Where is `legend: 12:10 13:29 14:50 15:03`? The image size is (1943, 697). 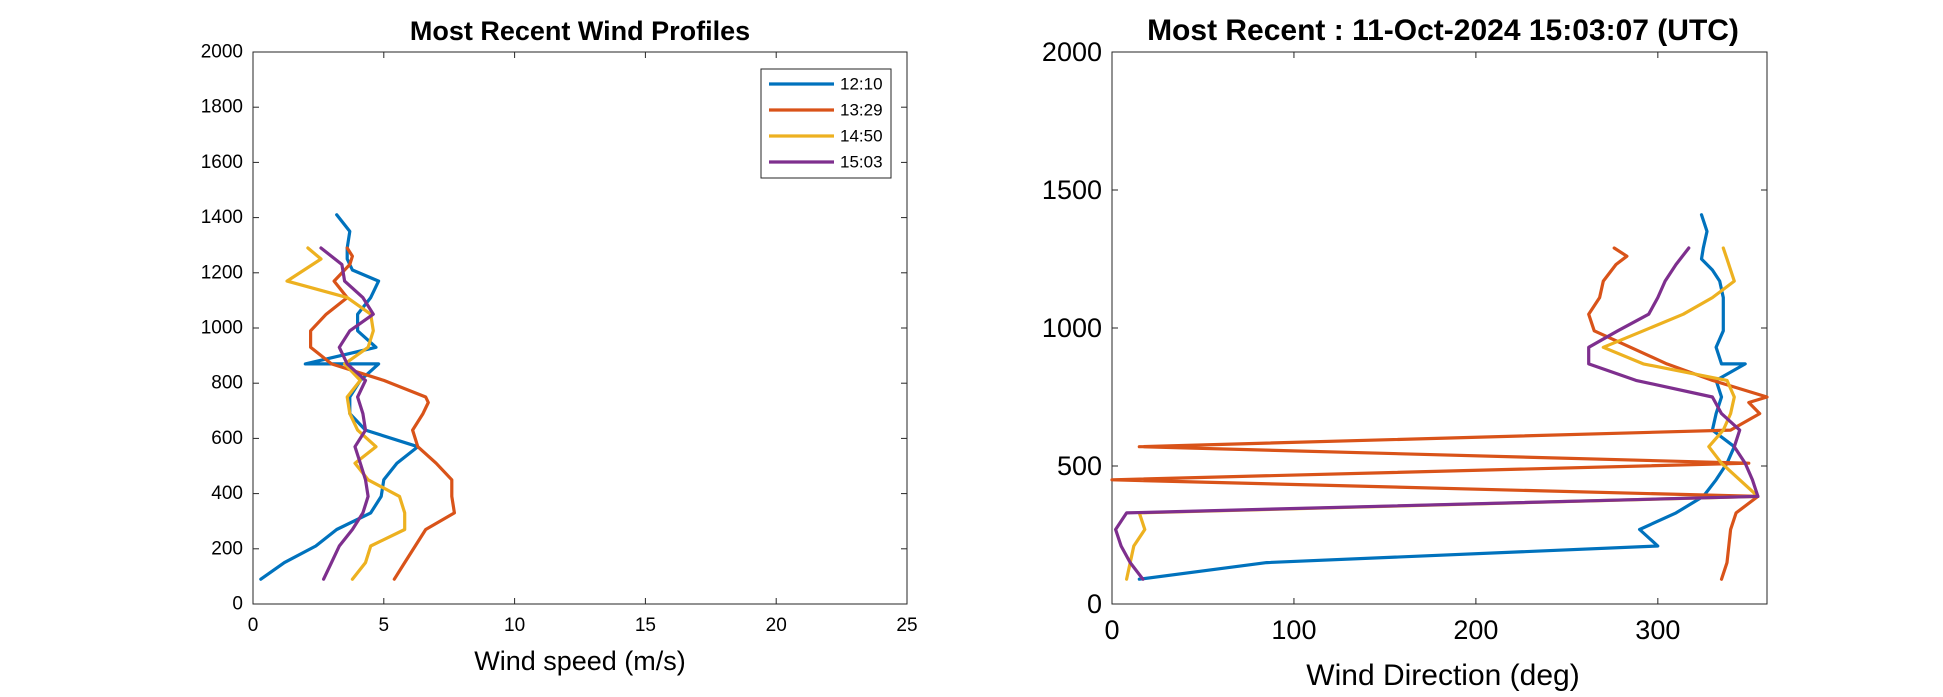
legend: 12:10 13:29 14:50 15:03 is located at coordinates (826, 123).